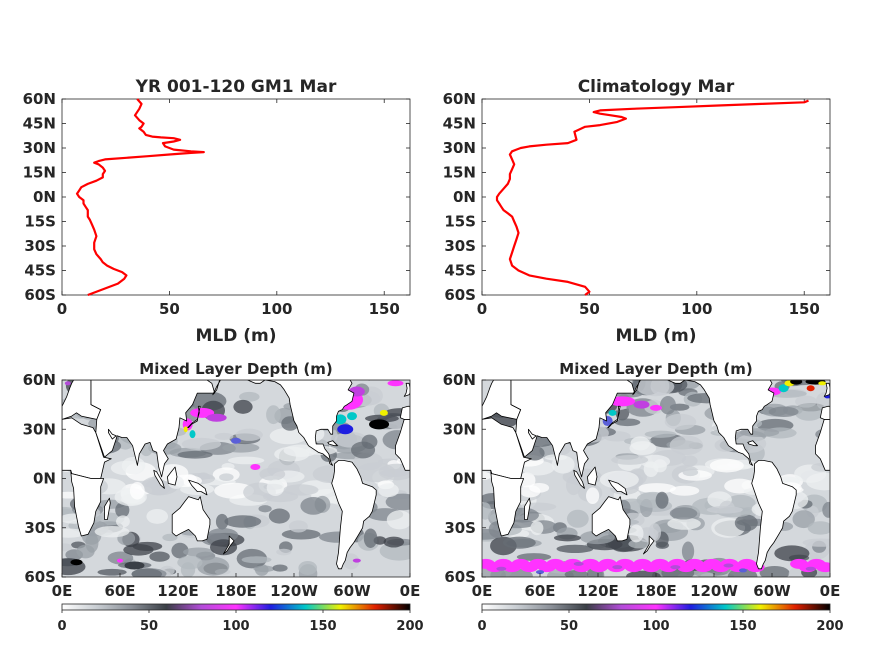  Describe the element at coordinates (592, 476) in the screenshot. I see `land-borneo` at that location.